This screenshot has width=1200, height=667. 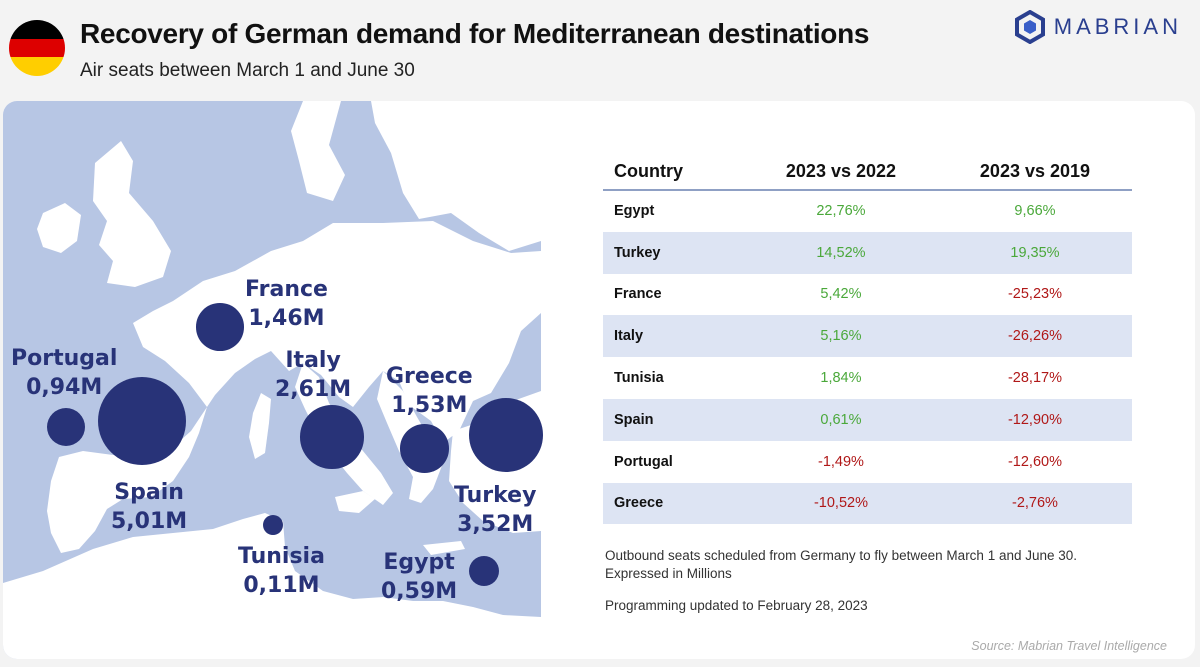 What do you see at coordinates (639, 378) in the screenshot?
I see `cell-country: Tunisia` at bounding box center [639, 378].